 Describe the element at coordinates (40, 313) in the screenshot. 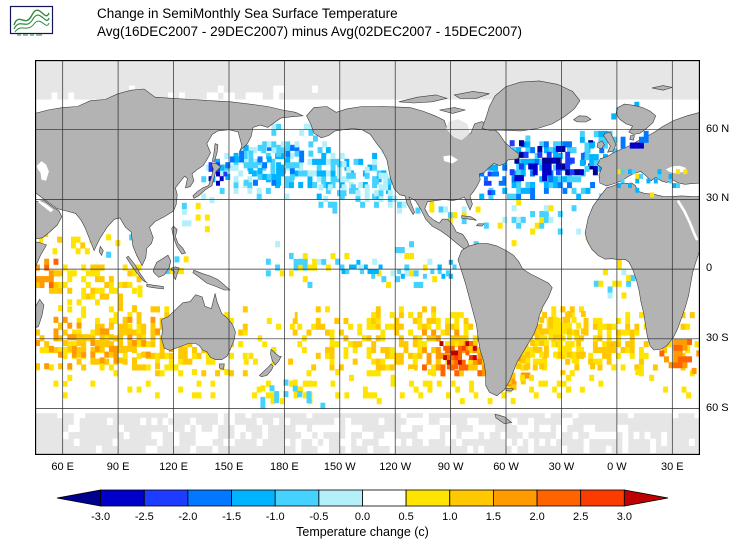

I see `land-madagascar` at that location.